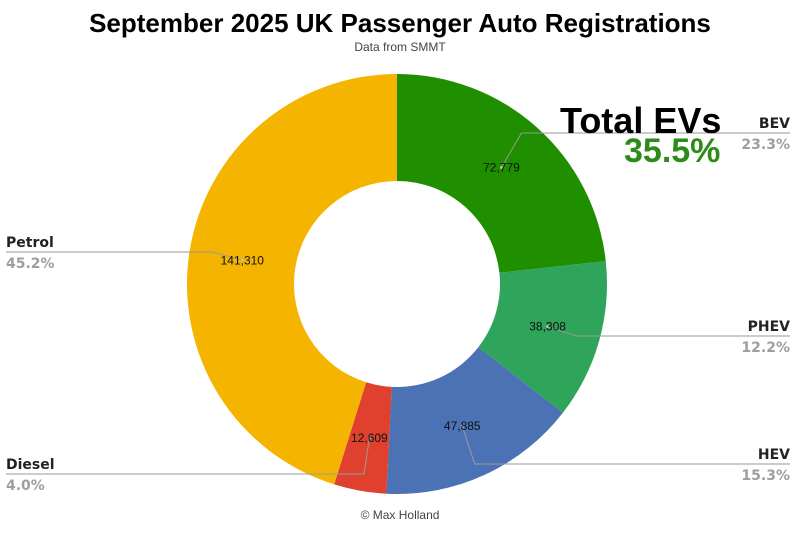 The width and height of the screenshot is (800, 540). I want to click on leader-dot-petrol, so click(242, 260).